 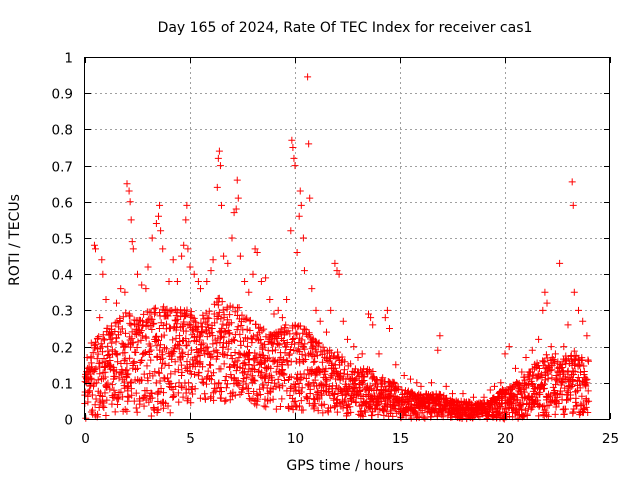 I want to click on y-tick-label: 0.4, so click(x=62, y=276).